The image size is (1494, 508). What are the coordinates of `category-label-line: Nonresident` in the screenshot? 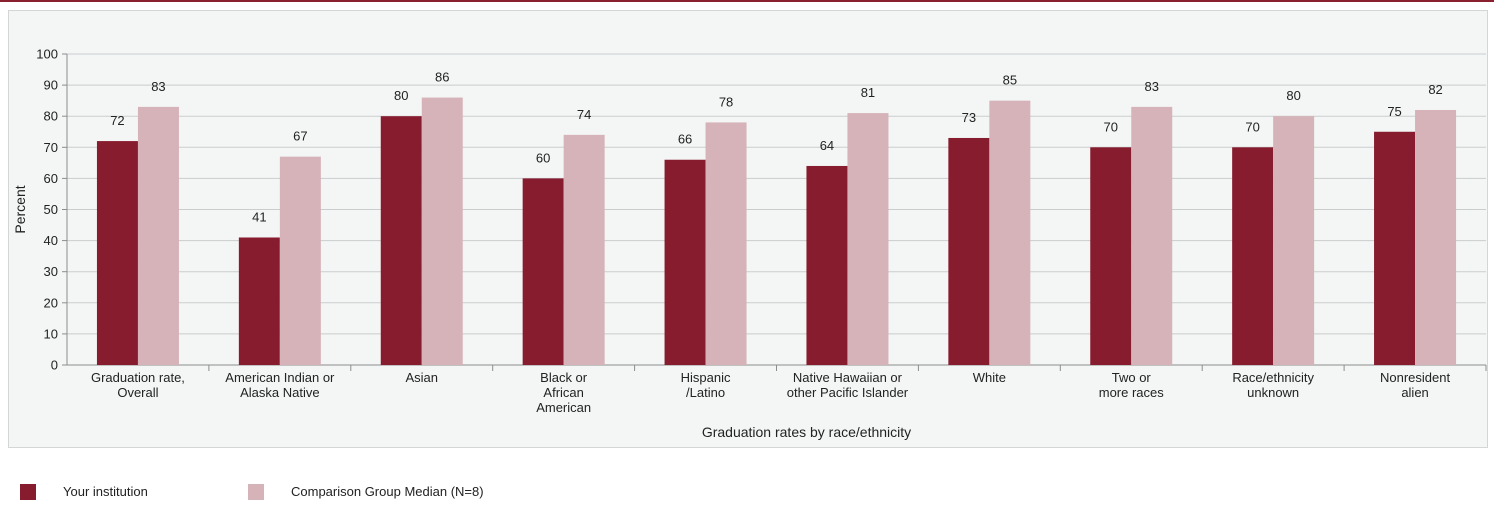 It's located at (1415, 377).